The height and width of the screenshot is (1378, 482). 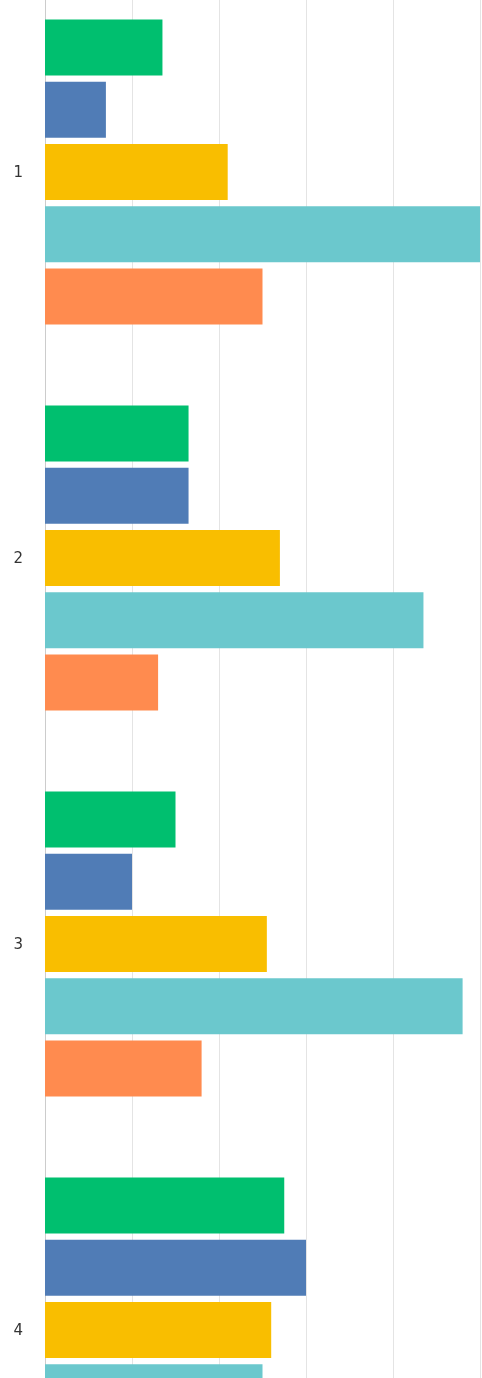 What do you see at coordinates (18, 172) in the screenshot?
I see `y-tick-label: 1` at bounding box center [18, 172].